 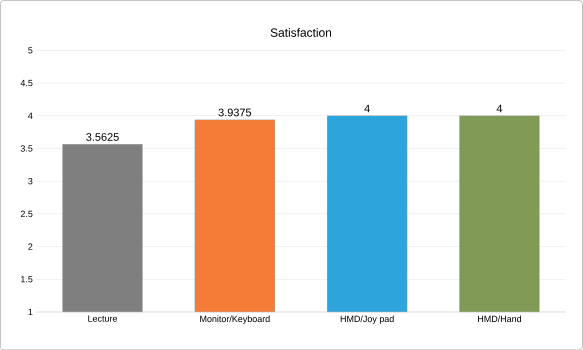 I want to click on y-tick-label: 5, so click(x=30, y=50).